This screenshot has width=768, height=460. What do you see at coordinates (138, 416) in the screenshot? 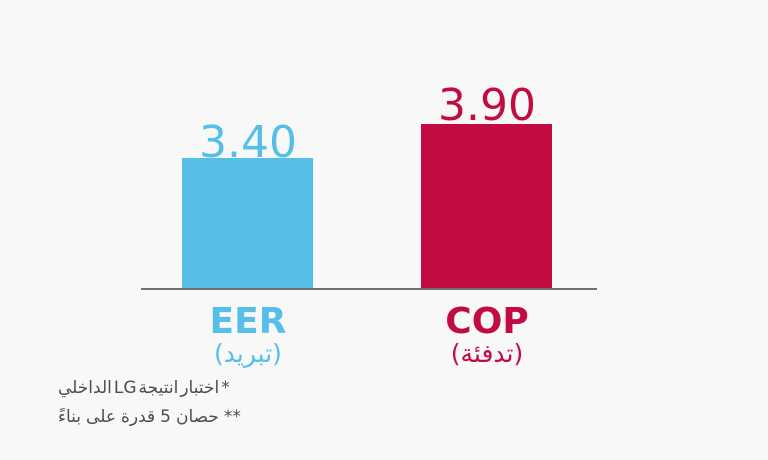
I see `footnote-token: قدرة` at bounding box center [138, 416].